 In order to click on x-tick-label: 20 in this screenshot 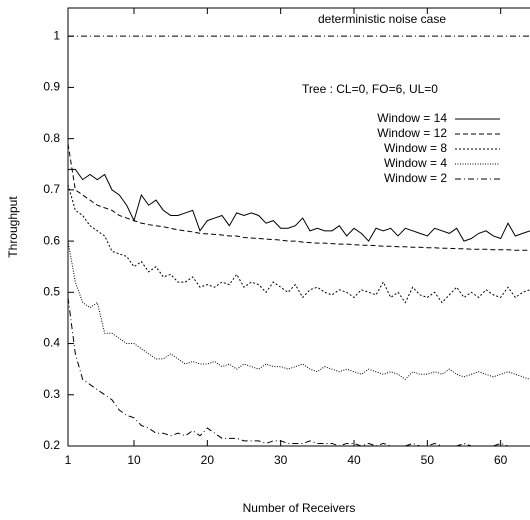, I will do `click(208, 460)`.